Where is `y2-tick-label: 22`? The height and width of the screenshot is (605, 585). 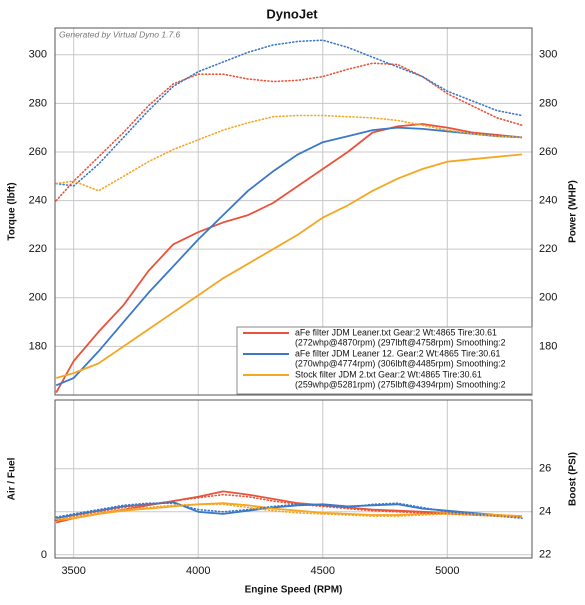
y2-tick-label: 22 is located at coordinates (545, 555).